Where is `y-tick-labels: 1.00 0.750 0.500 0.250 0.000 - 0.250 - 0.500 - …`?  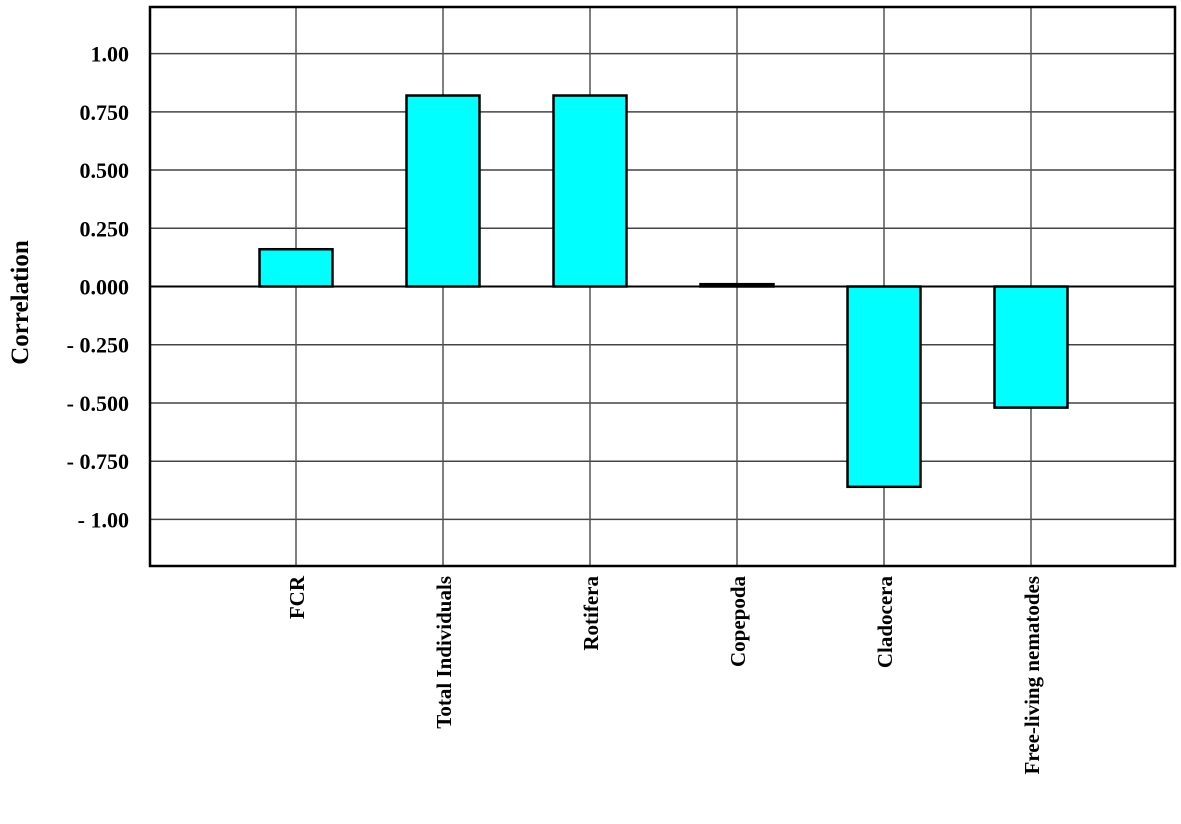 y-tick-labels: 1.00 0.750 0.500 0.250 0.000 - 0.250 - 0.500 - … is located at coordinates (98, 287).